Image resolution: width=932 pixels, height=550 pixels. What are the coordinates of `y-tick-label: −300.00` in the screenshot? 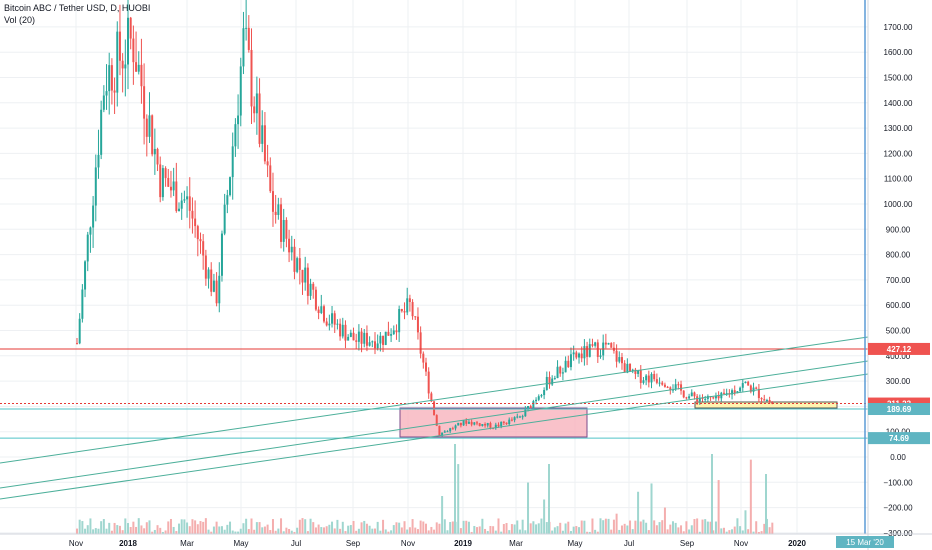 It's located at (898, 533).